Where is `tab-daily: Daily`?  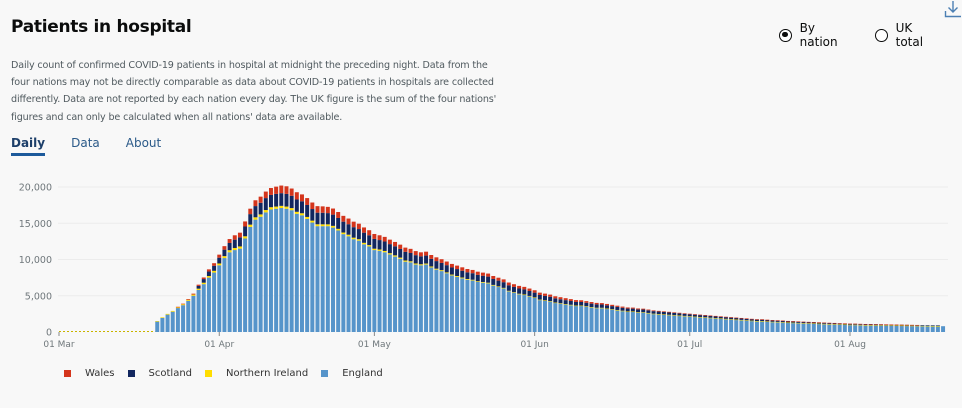 tab-daily: Daily is located at coordinates (28, 146).